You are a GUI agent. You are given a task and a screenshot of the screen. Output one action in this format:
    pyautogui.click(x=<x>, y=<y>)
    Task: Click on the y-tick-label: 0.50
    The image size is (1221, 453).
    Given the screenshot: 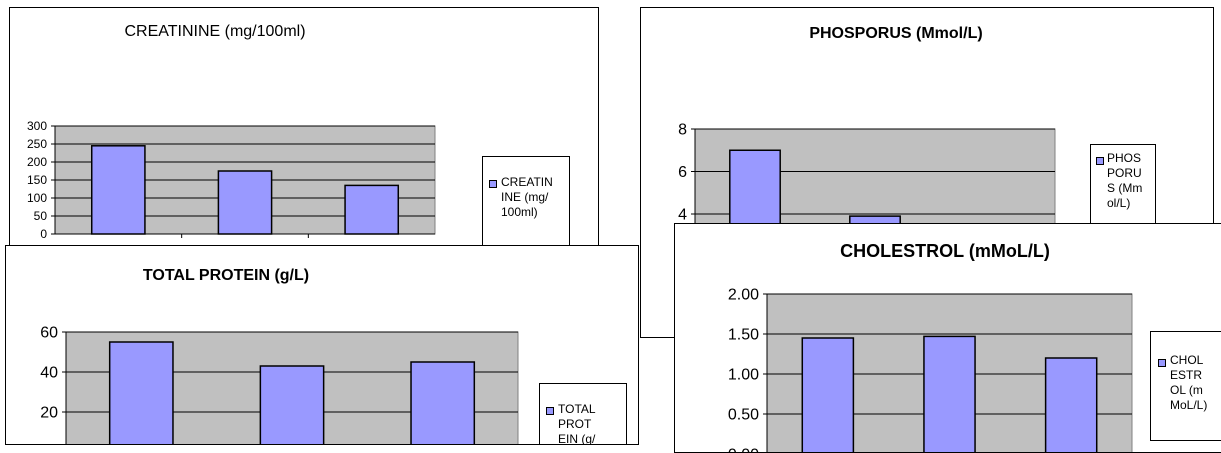 What is the action you would take?
    pyautogui.click(x=743, y=415)
    